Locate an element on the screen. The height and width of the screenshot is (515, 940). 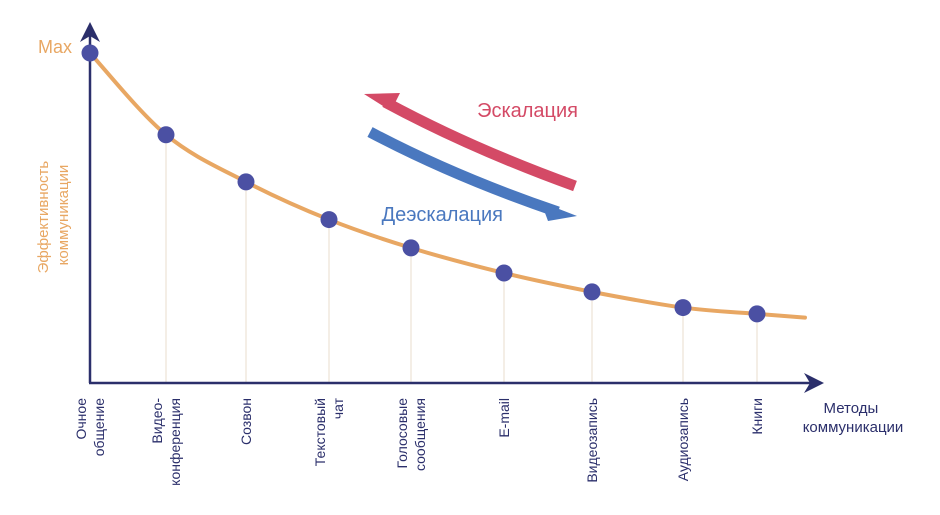
category-label: конференция is located at coordinates (175, 442).